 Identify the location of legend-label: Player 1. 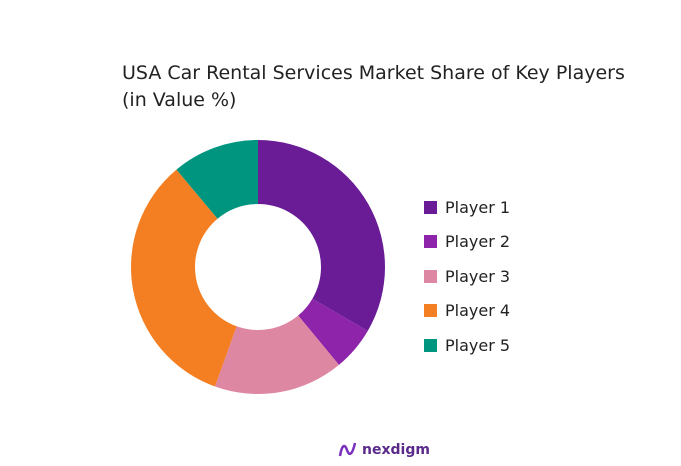
(478, 207).